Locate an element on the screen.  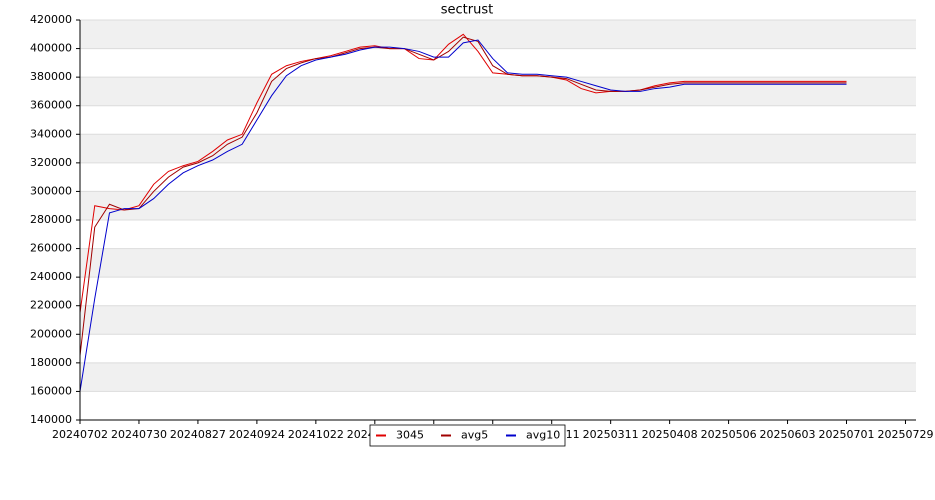
x-tick-label: 20250701 is located at coordinates (847, 434).